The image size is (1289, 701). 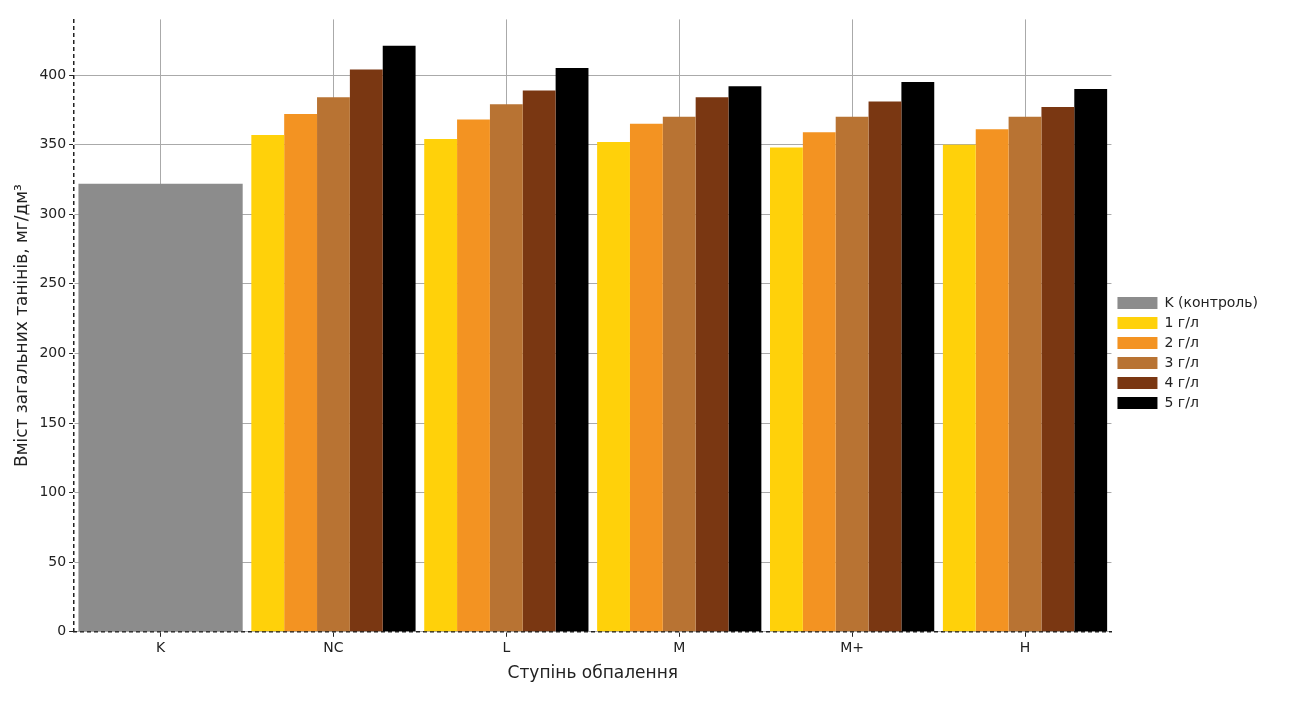 I want to click on y-tick-label: 300, so click(x=53, y=212).